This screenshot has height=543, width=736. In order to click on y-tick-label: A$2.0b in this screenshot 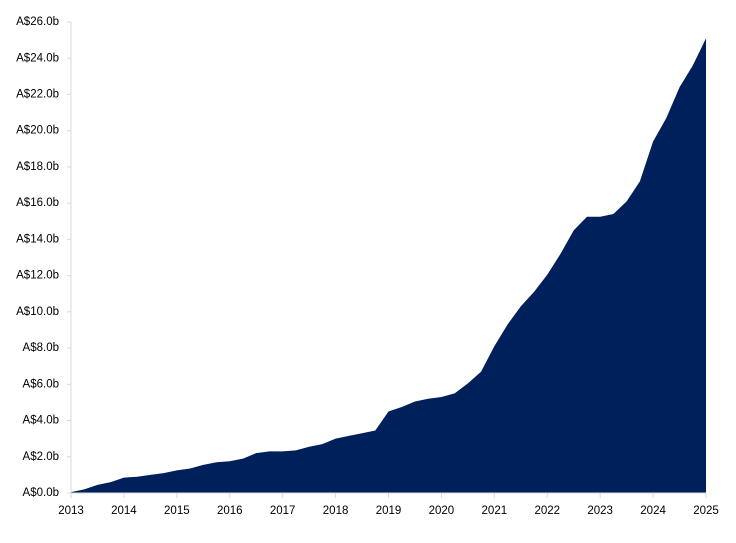, I will do `click(41, 457)`.